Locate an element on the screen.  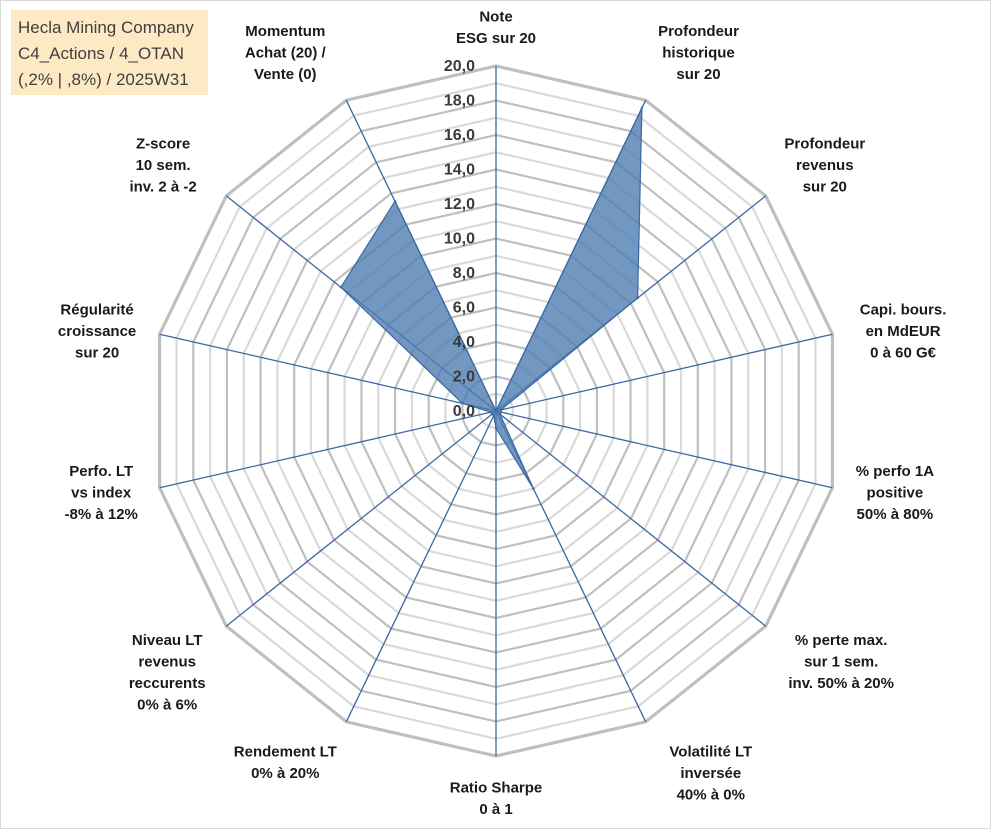
axis-label-line: 10 sem. is located at coordinates (163, 165).